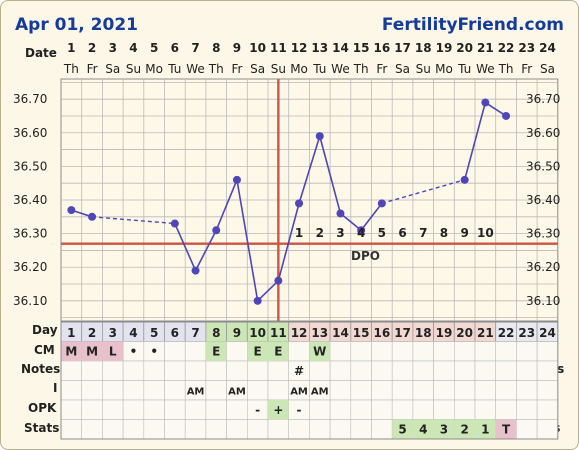 This screenshot has width=579, height=450. I want to click on weekday-label: Fr, so click(92, 69).